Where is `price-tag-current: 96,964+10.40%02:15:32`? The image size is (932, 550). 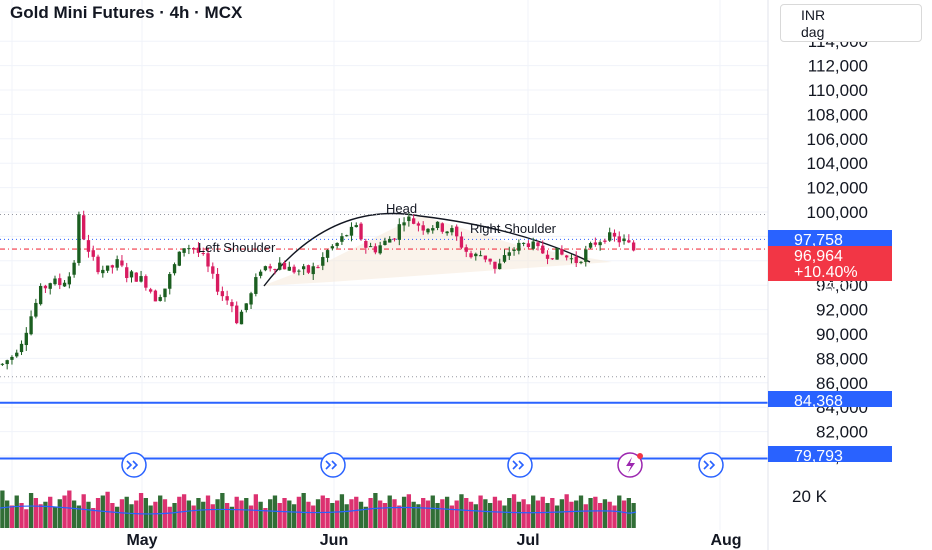
price-tag-current: 96,964+10.40%02:15:32 is located at coordinates (830, 271).